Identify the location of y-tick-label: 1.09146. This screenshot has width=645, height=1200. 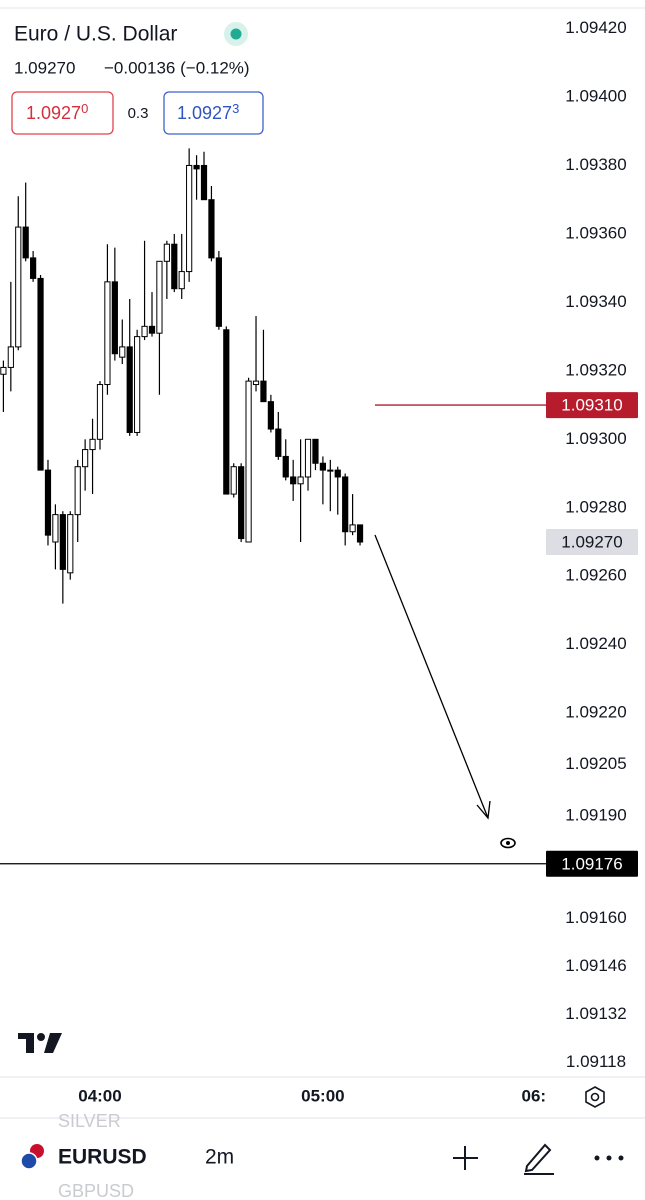
(595, 965).